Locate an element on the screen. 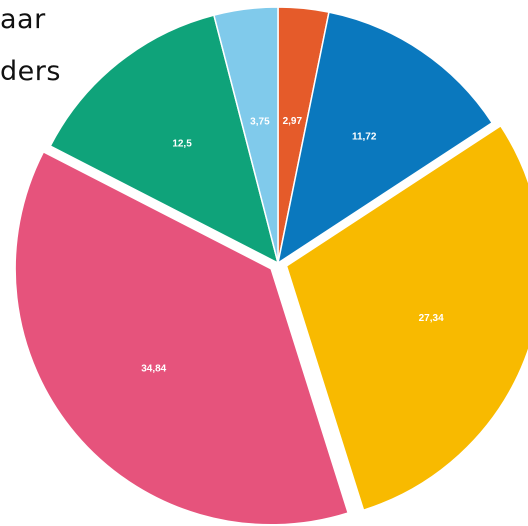 This screenshot has width=528, height=526. slice-data-label-5: 12,5 is located at coordinates (182, 144).